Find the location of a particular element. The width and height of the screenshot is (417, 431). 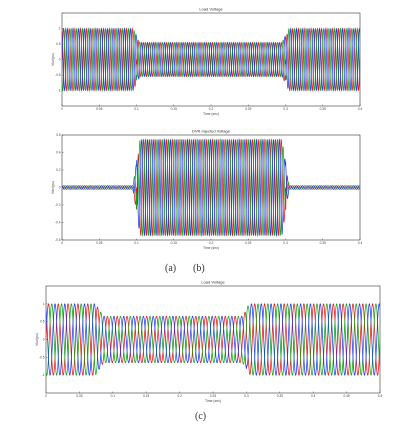

caption-a: (a) is located at coordinates (171, 268).